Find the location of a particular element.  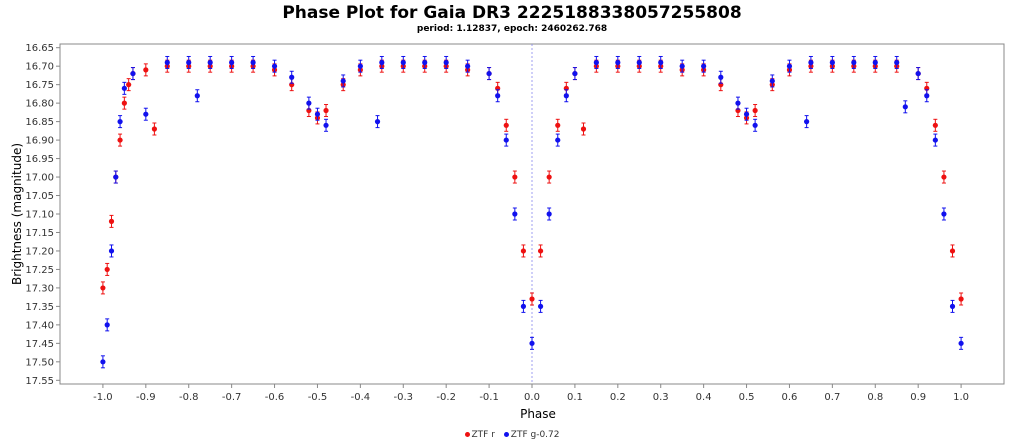

x-tick-label: 0.7 is located at coordinates (832, 397).